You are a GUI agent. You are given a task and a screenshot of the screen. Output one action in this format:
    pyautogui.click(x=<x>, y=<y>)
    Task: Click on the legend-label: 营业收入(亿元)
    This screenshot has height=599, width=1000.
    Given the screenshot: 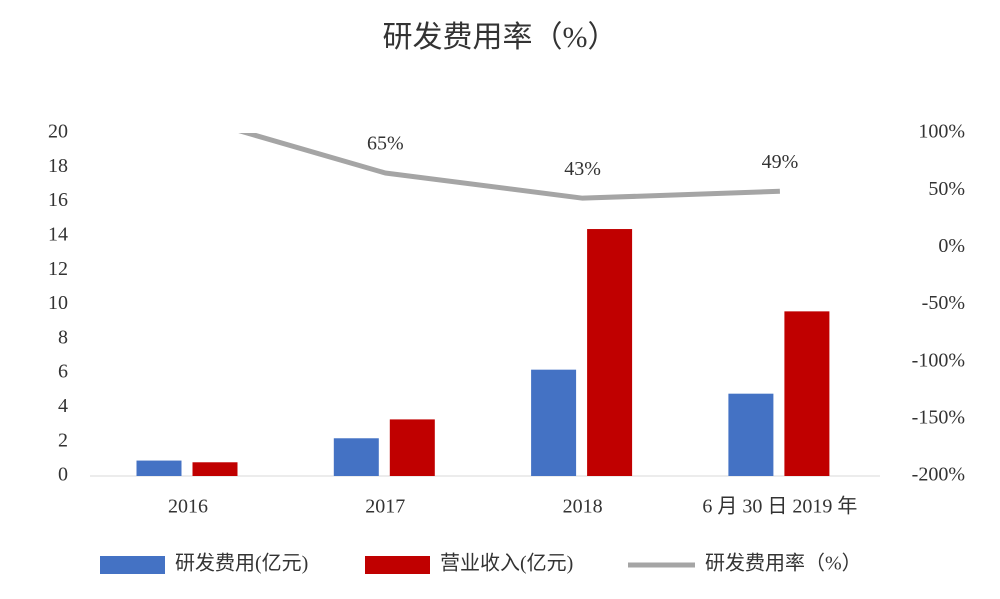 What is the action you would take?
    pyautogui.click(x=506, y=563)
    